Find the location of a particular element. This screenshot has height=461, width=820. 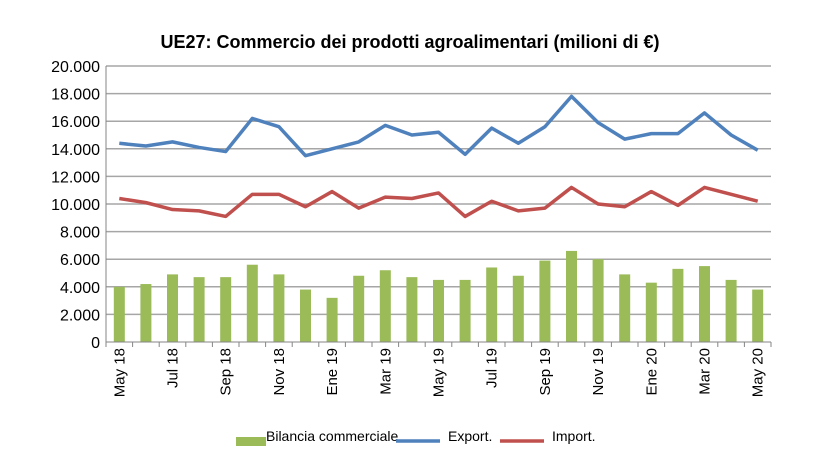

legend-swatch-bilancia is located at coordinates (251, 441).